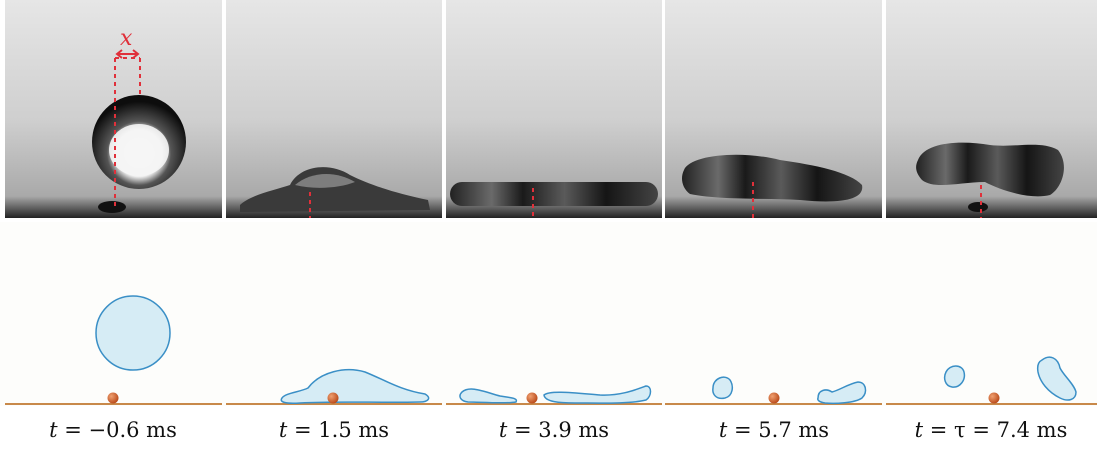 The height and width of the screenshot is (452, 1097). I want to click on caption-5: t = τ = 7.4 ms, so click(991, 430).